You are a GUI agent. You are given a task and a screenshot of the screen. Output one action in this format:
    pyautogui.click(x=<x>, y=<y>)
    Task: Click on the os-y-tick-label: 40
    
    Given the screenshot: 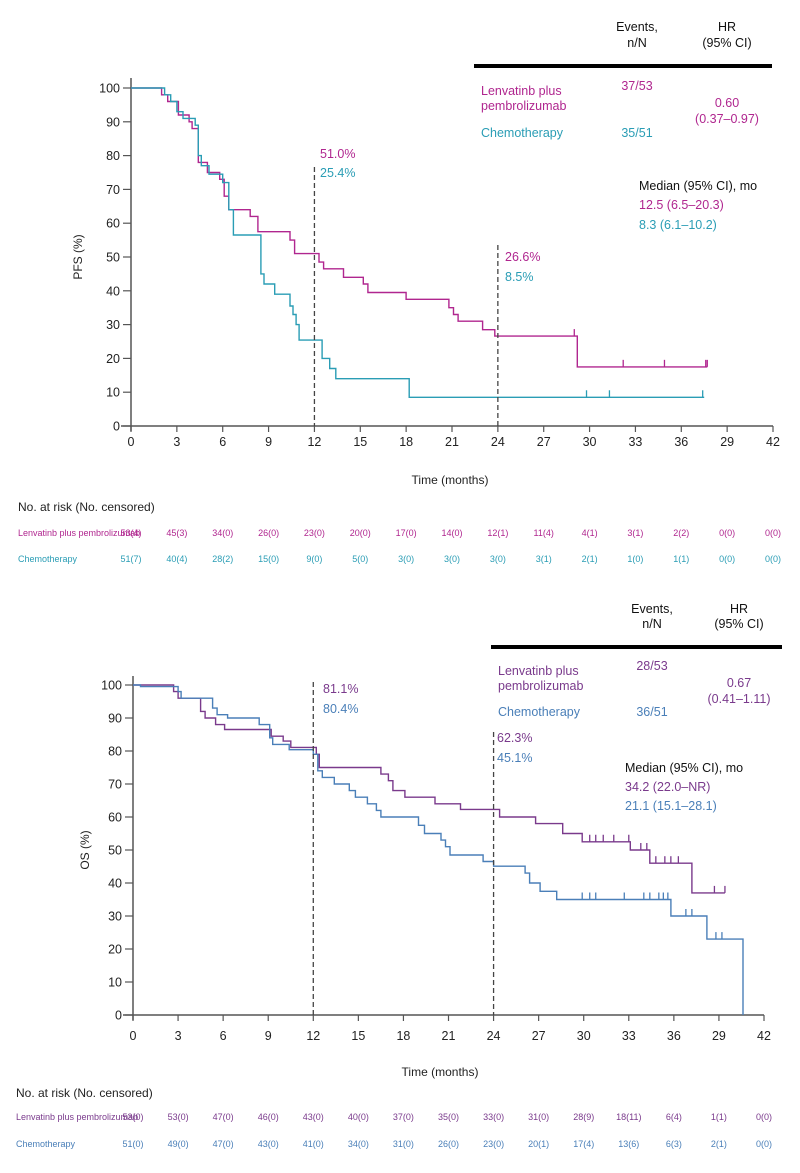 What is the action you would take?
    pyautogui.click(x=115, y=884)
    